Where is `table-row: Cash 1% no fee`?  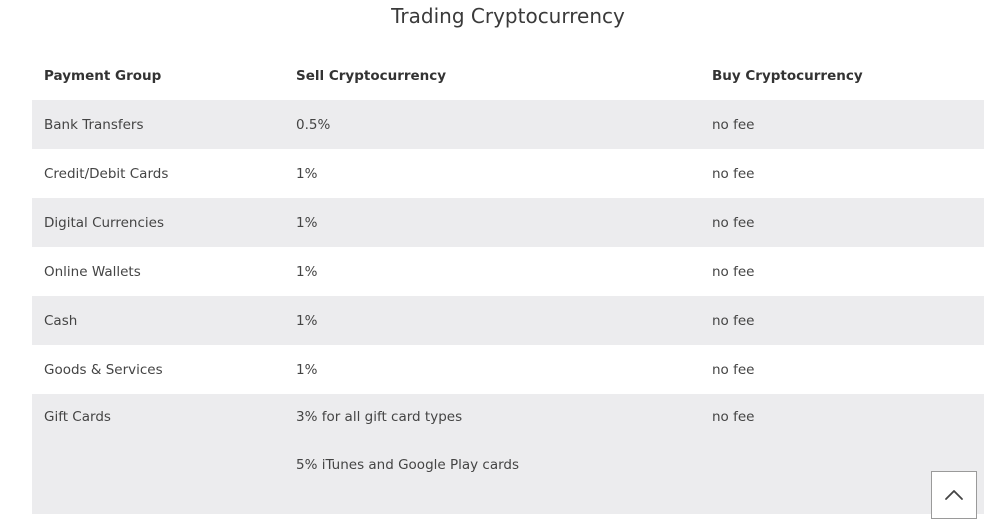
table-row: Cash 1% no fee is located at coordinates (508, 320).